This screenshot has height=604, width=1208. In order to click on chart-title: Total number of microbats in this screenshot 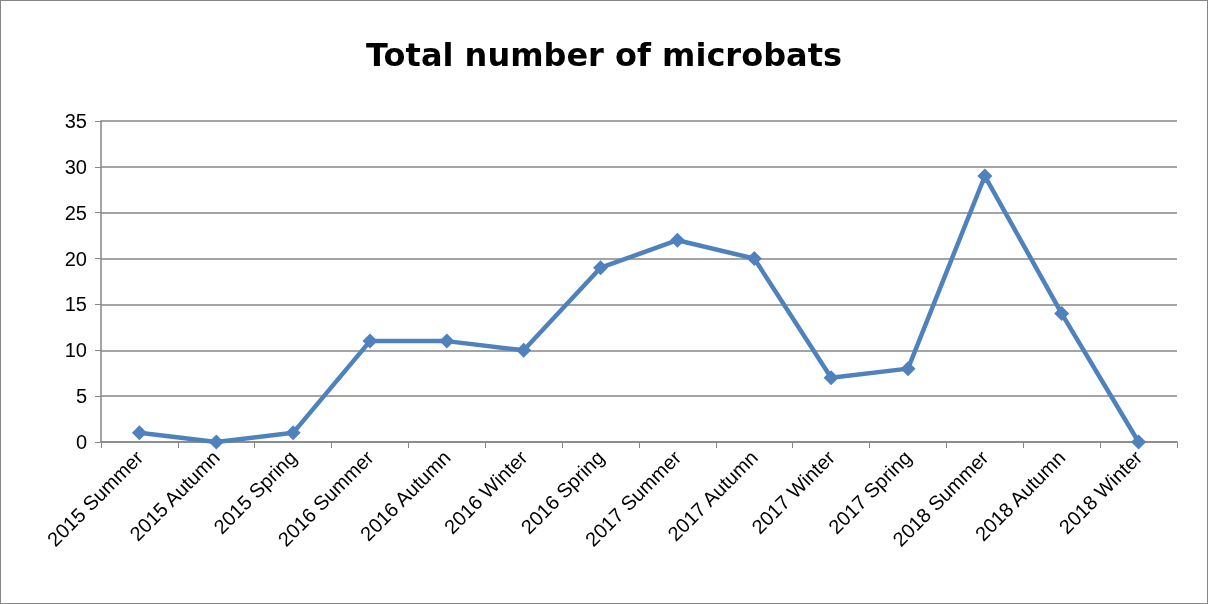, I will do `click(604, 55)`.